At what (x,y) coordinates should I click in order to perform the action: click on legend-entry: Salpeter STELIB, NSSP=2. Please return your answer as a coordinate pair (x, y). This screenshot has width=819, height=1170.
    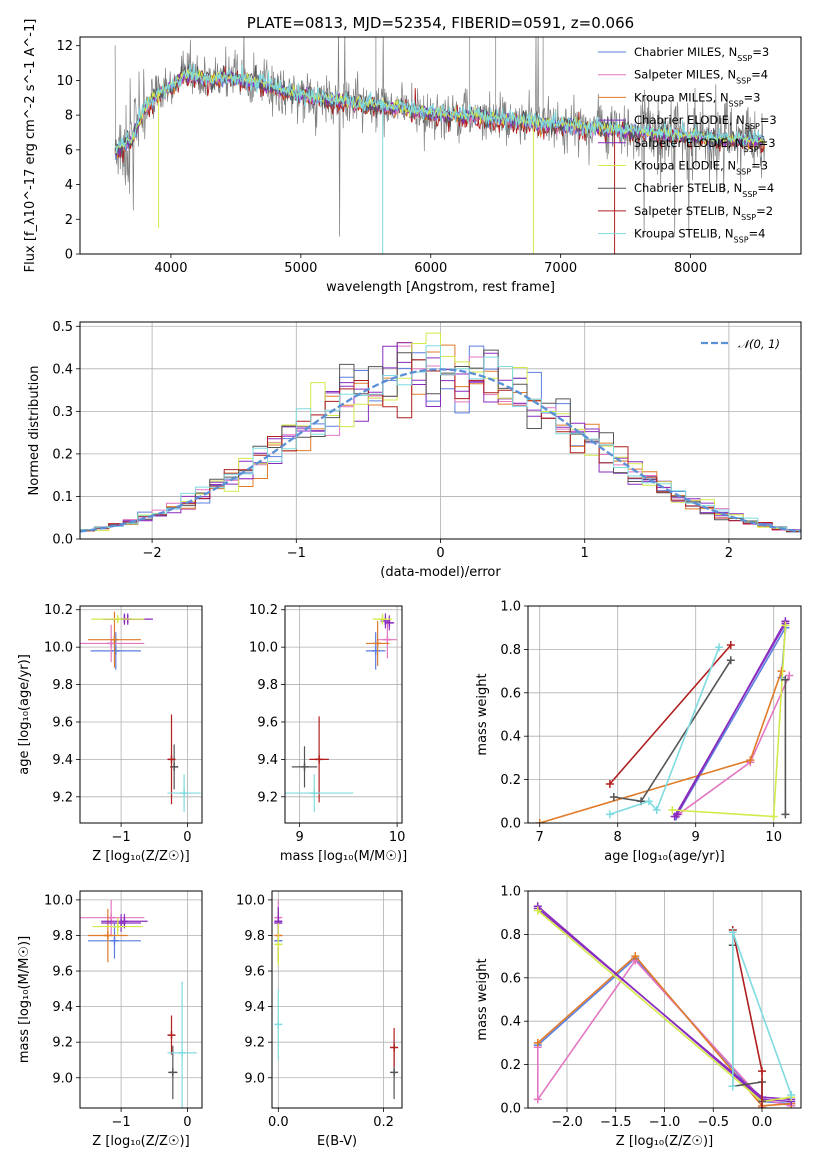
    Looking at the image, I should click on (703, 213).